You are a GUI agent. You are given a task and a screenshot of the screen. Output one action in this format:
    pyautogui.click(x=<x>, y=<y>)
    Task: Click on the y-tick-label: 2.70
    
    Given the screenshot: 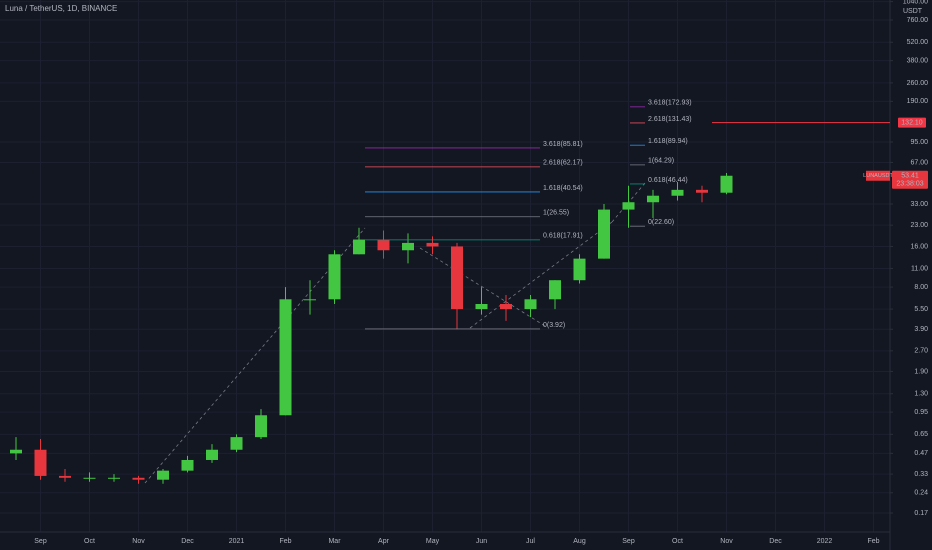 What is the action you would take?
    pyautogui.click(x=921, y=351)
    